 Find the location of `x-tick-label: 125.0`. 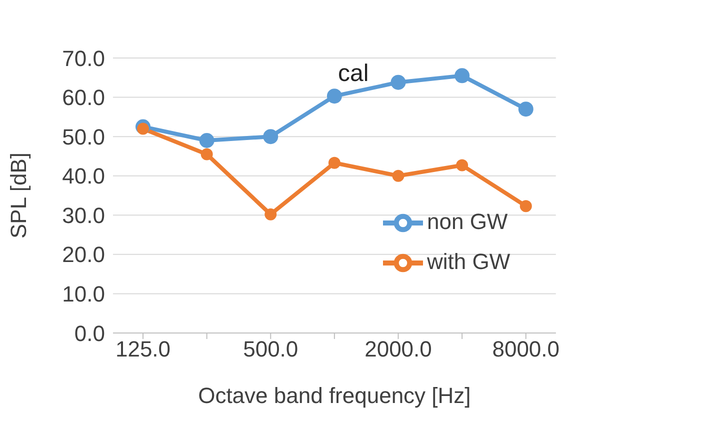

x-tick-label: 125.0 is located at coordinates (143, 349).